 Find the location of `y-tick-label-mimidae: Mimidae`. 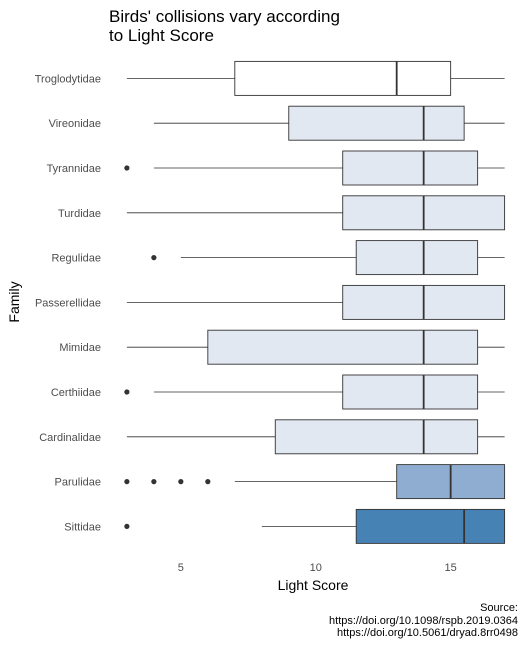

y-tick-label-mimidae: Mimidae is located at coordinates (80, 348).